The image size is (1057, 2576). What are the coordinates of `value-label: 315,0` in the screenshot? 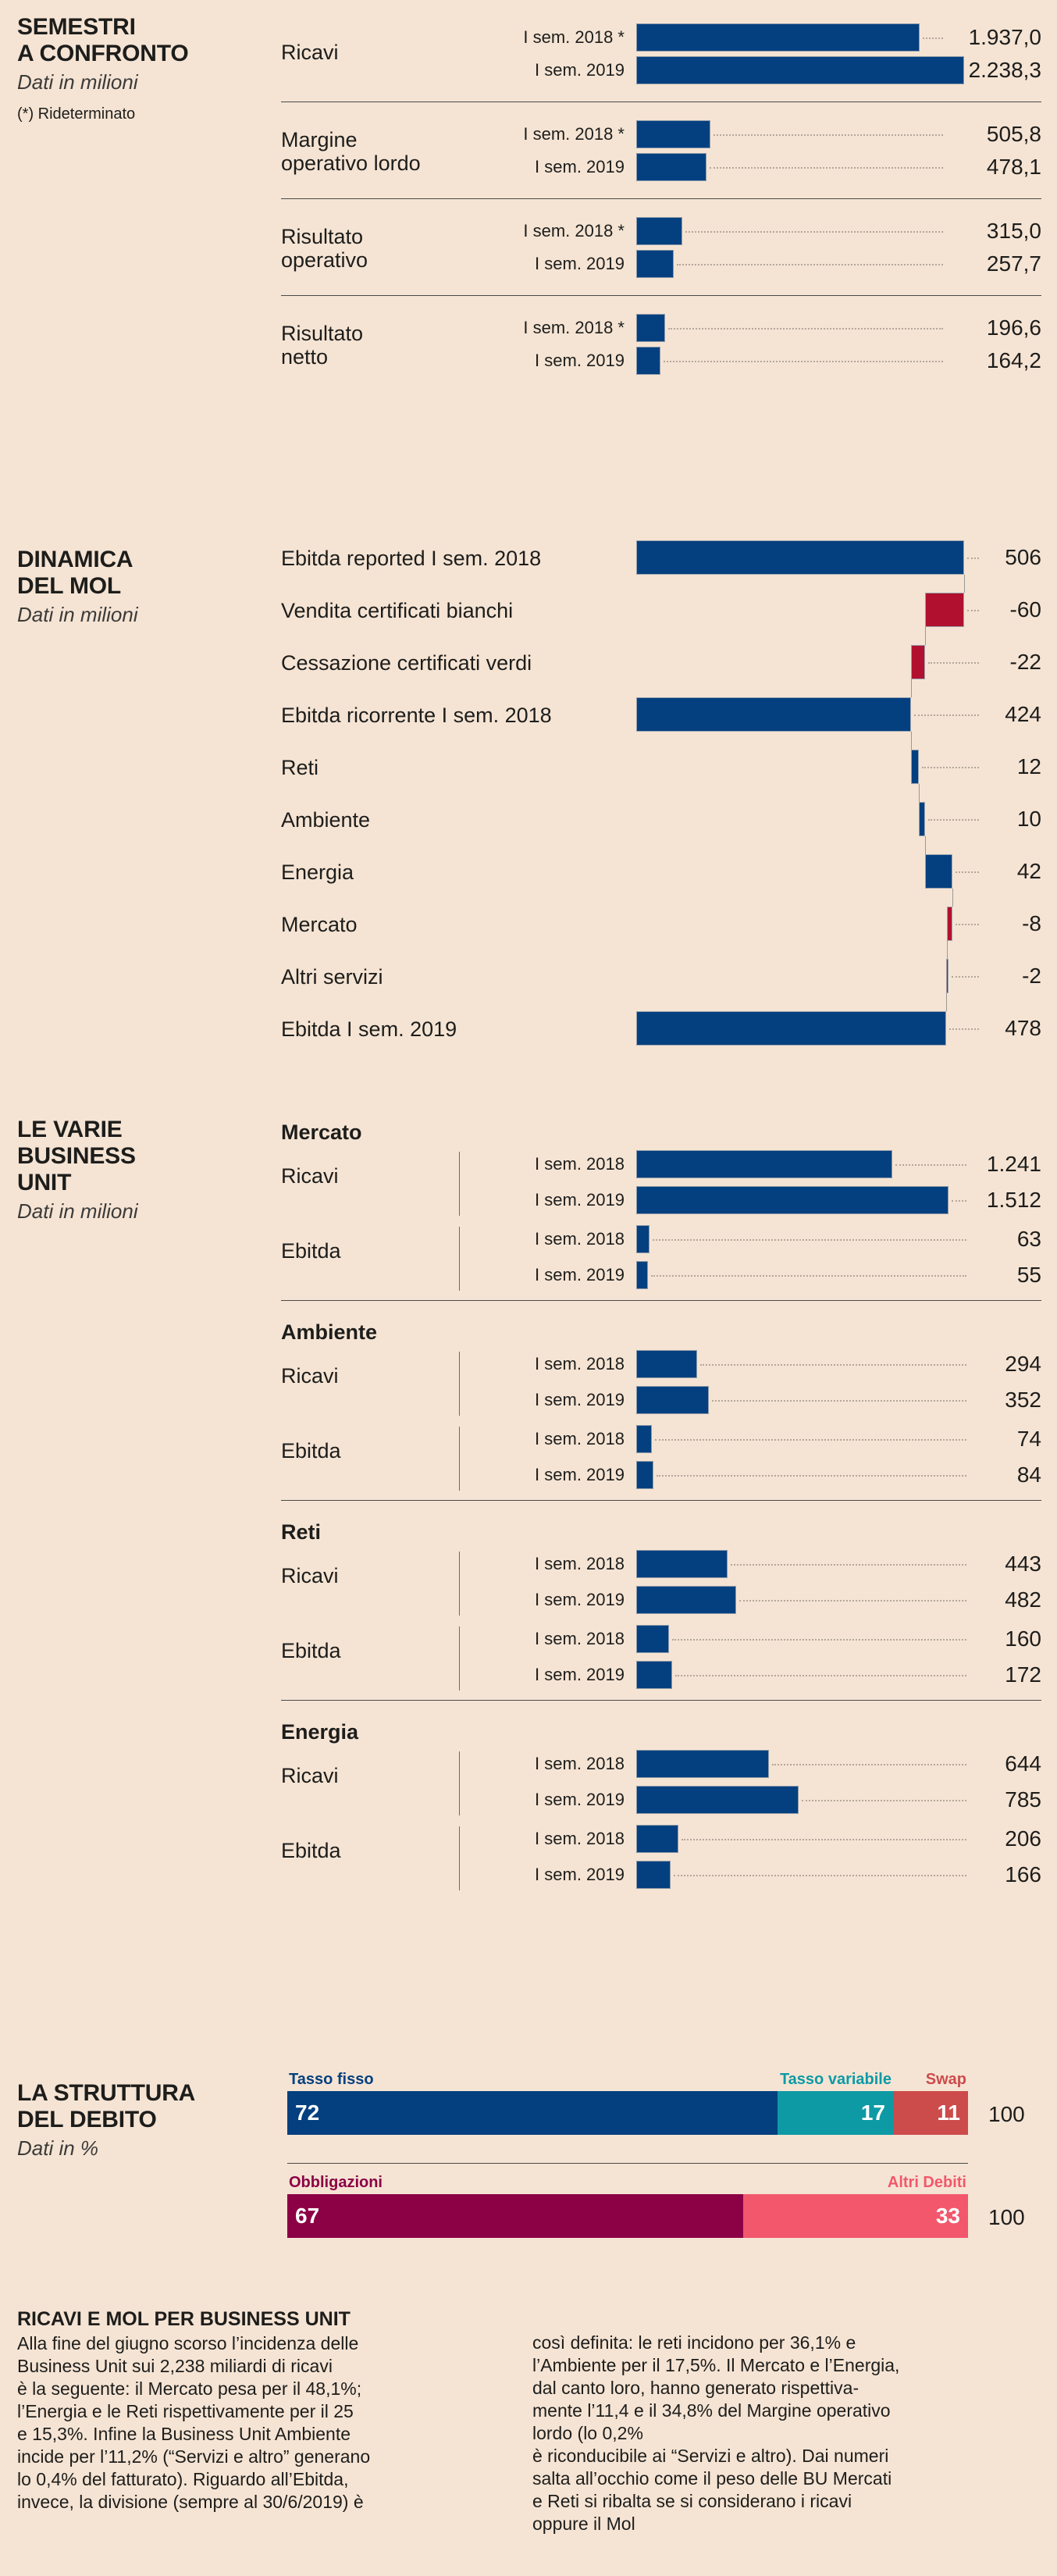 It's located at (1013, 231).